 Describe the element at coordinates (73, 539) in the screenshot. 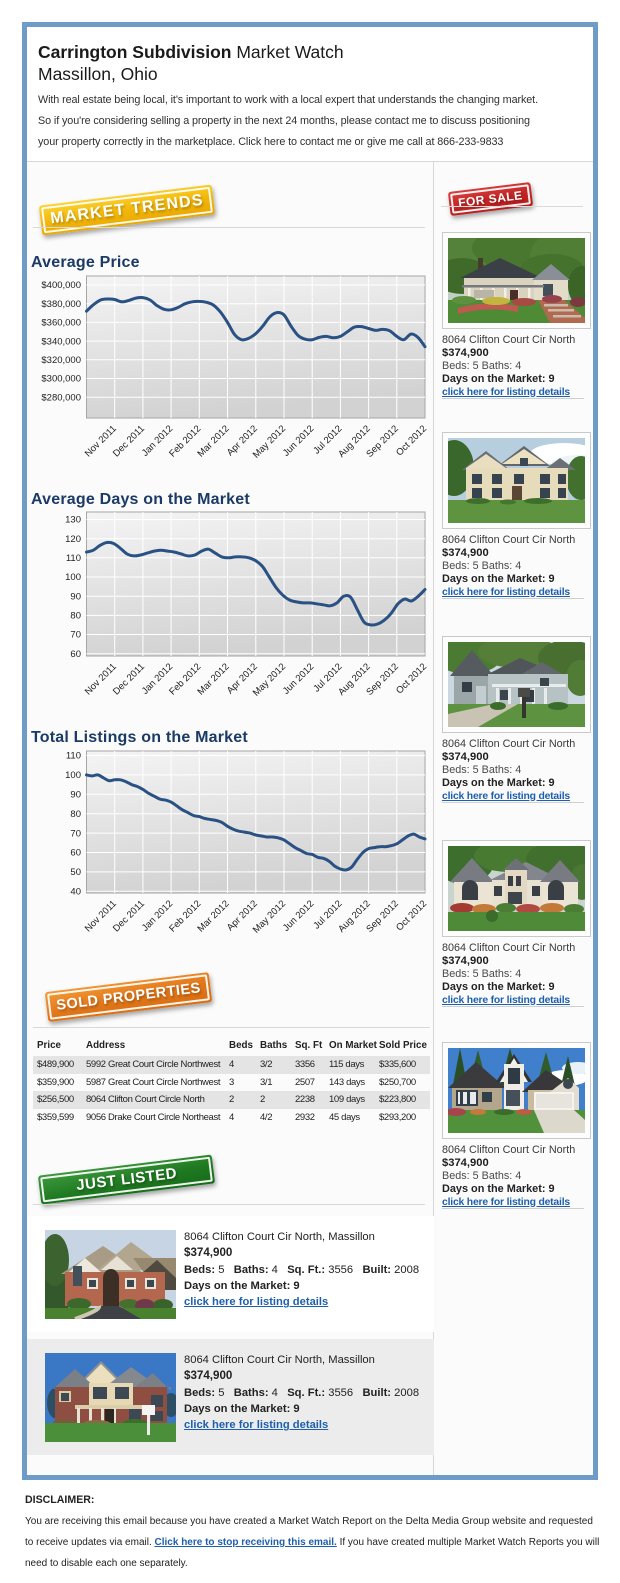

I see `svg-text: 120` at that location.